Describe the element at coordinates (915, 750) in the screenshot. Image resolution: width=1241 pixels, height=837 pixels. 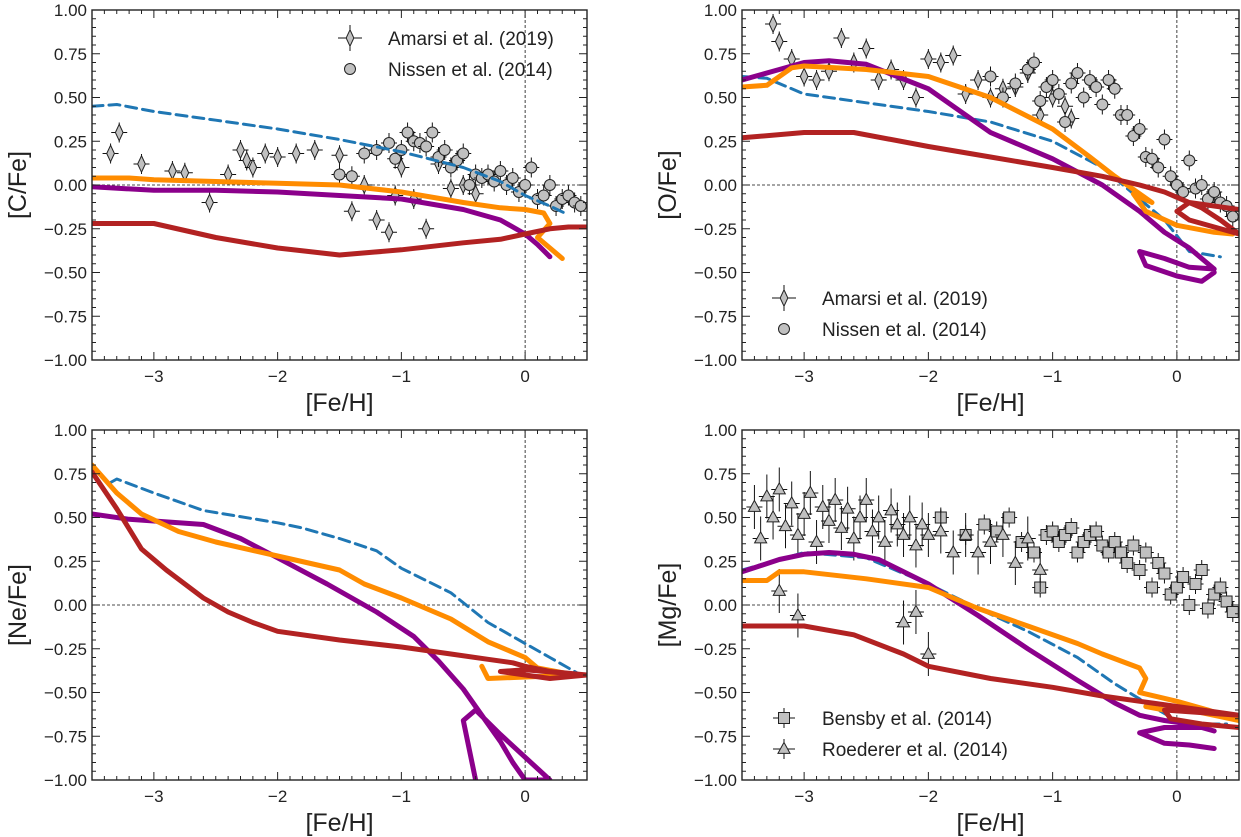
I see `legend-label: Roederer et al. (2014)` at that location.